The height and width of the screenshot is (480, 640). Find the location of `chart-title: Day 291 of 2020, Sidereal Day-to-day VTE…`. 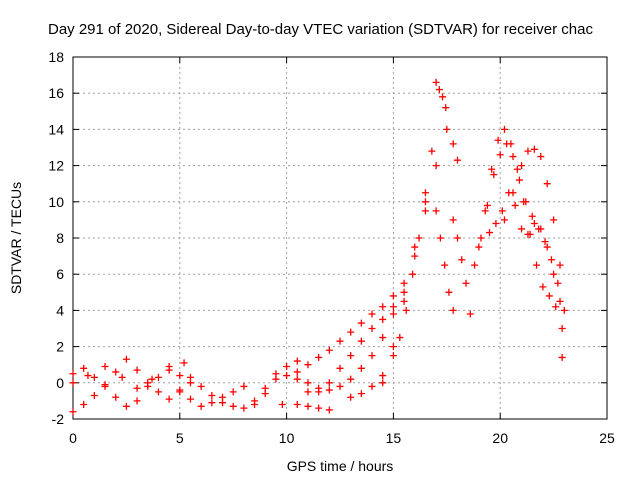

chart-title: Day 291 of 2020, Sidereal Day-to-day VTE… is located at coordinates (320, 29).